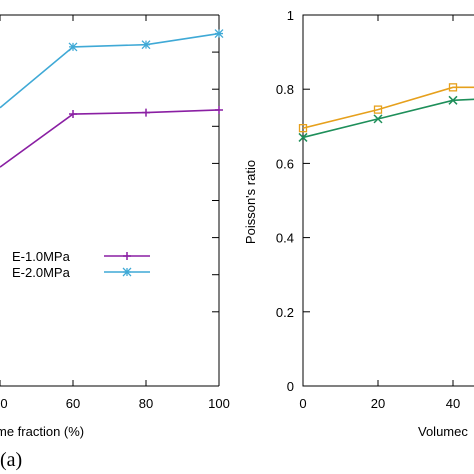  Describe the element at coordinates (3, 403) in the screenshot. I see `left-x-tick-label: 0` at that location.